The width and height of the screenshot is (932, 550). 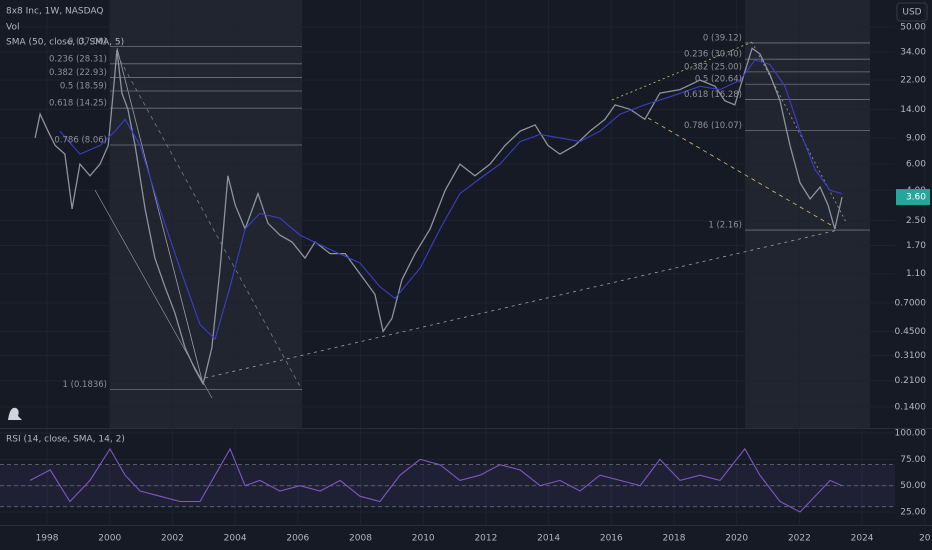 What do you see at coordinates (297, 539) in the screenshot?
I see `x-tick-label: 2006` at bounding box center [297, 539].